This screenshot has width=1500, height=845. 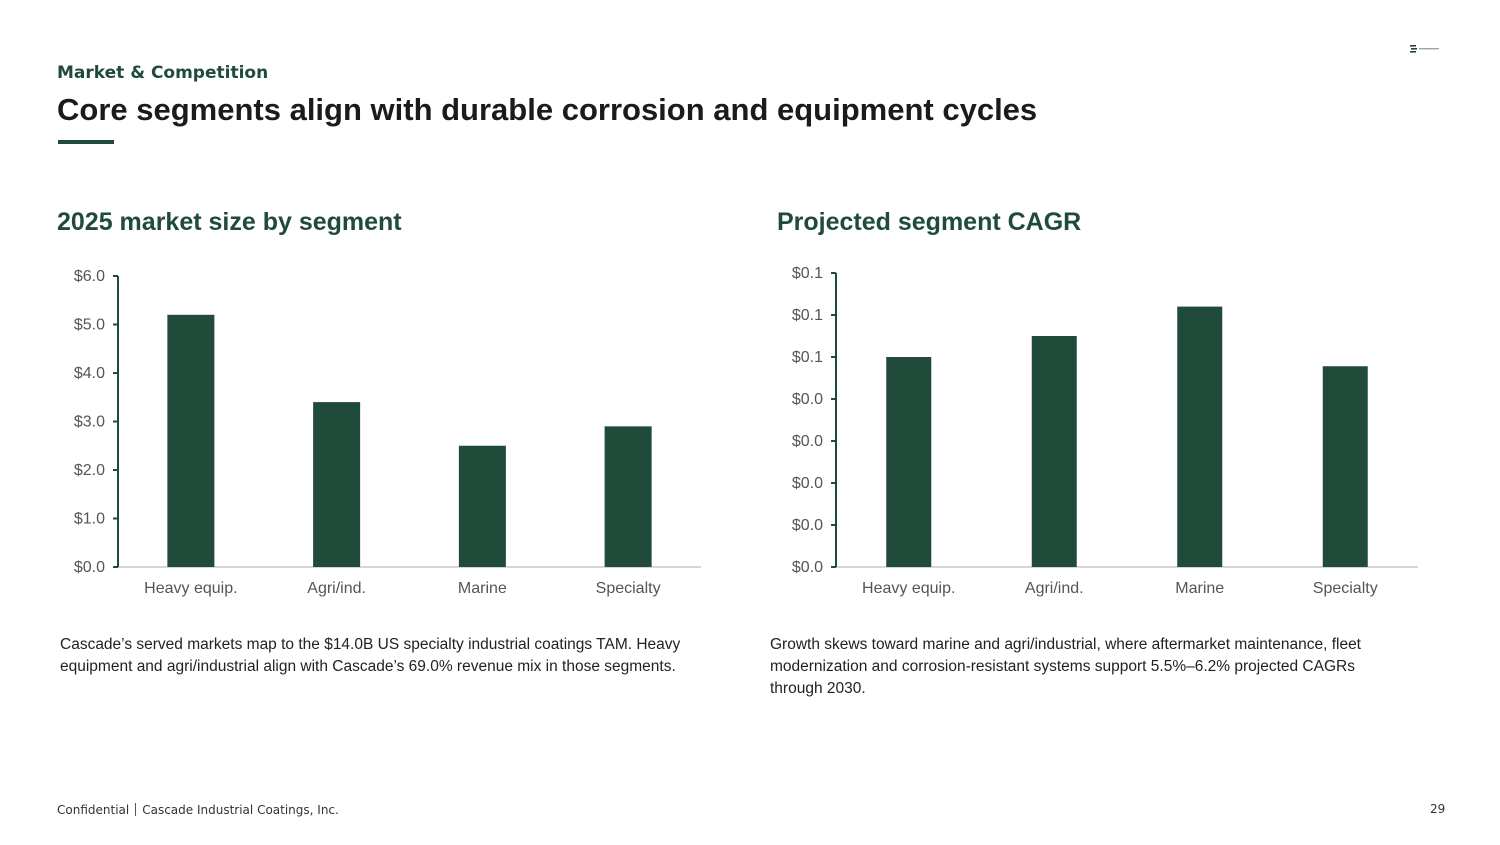 What do you see at coordinates (93, 810) in the screenshot?
I see `footer-confidential: Confidential` at bounding box center [93, 810].